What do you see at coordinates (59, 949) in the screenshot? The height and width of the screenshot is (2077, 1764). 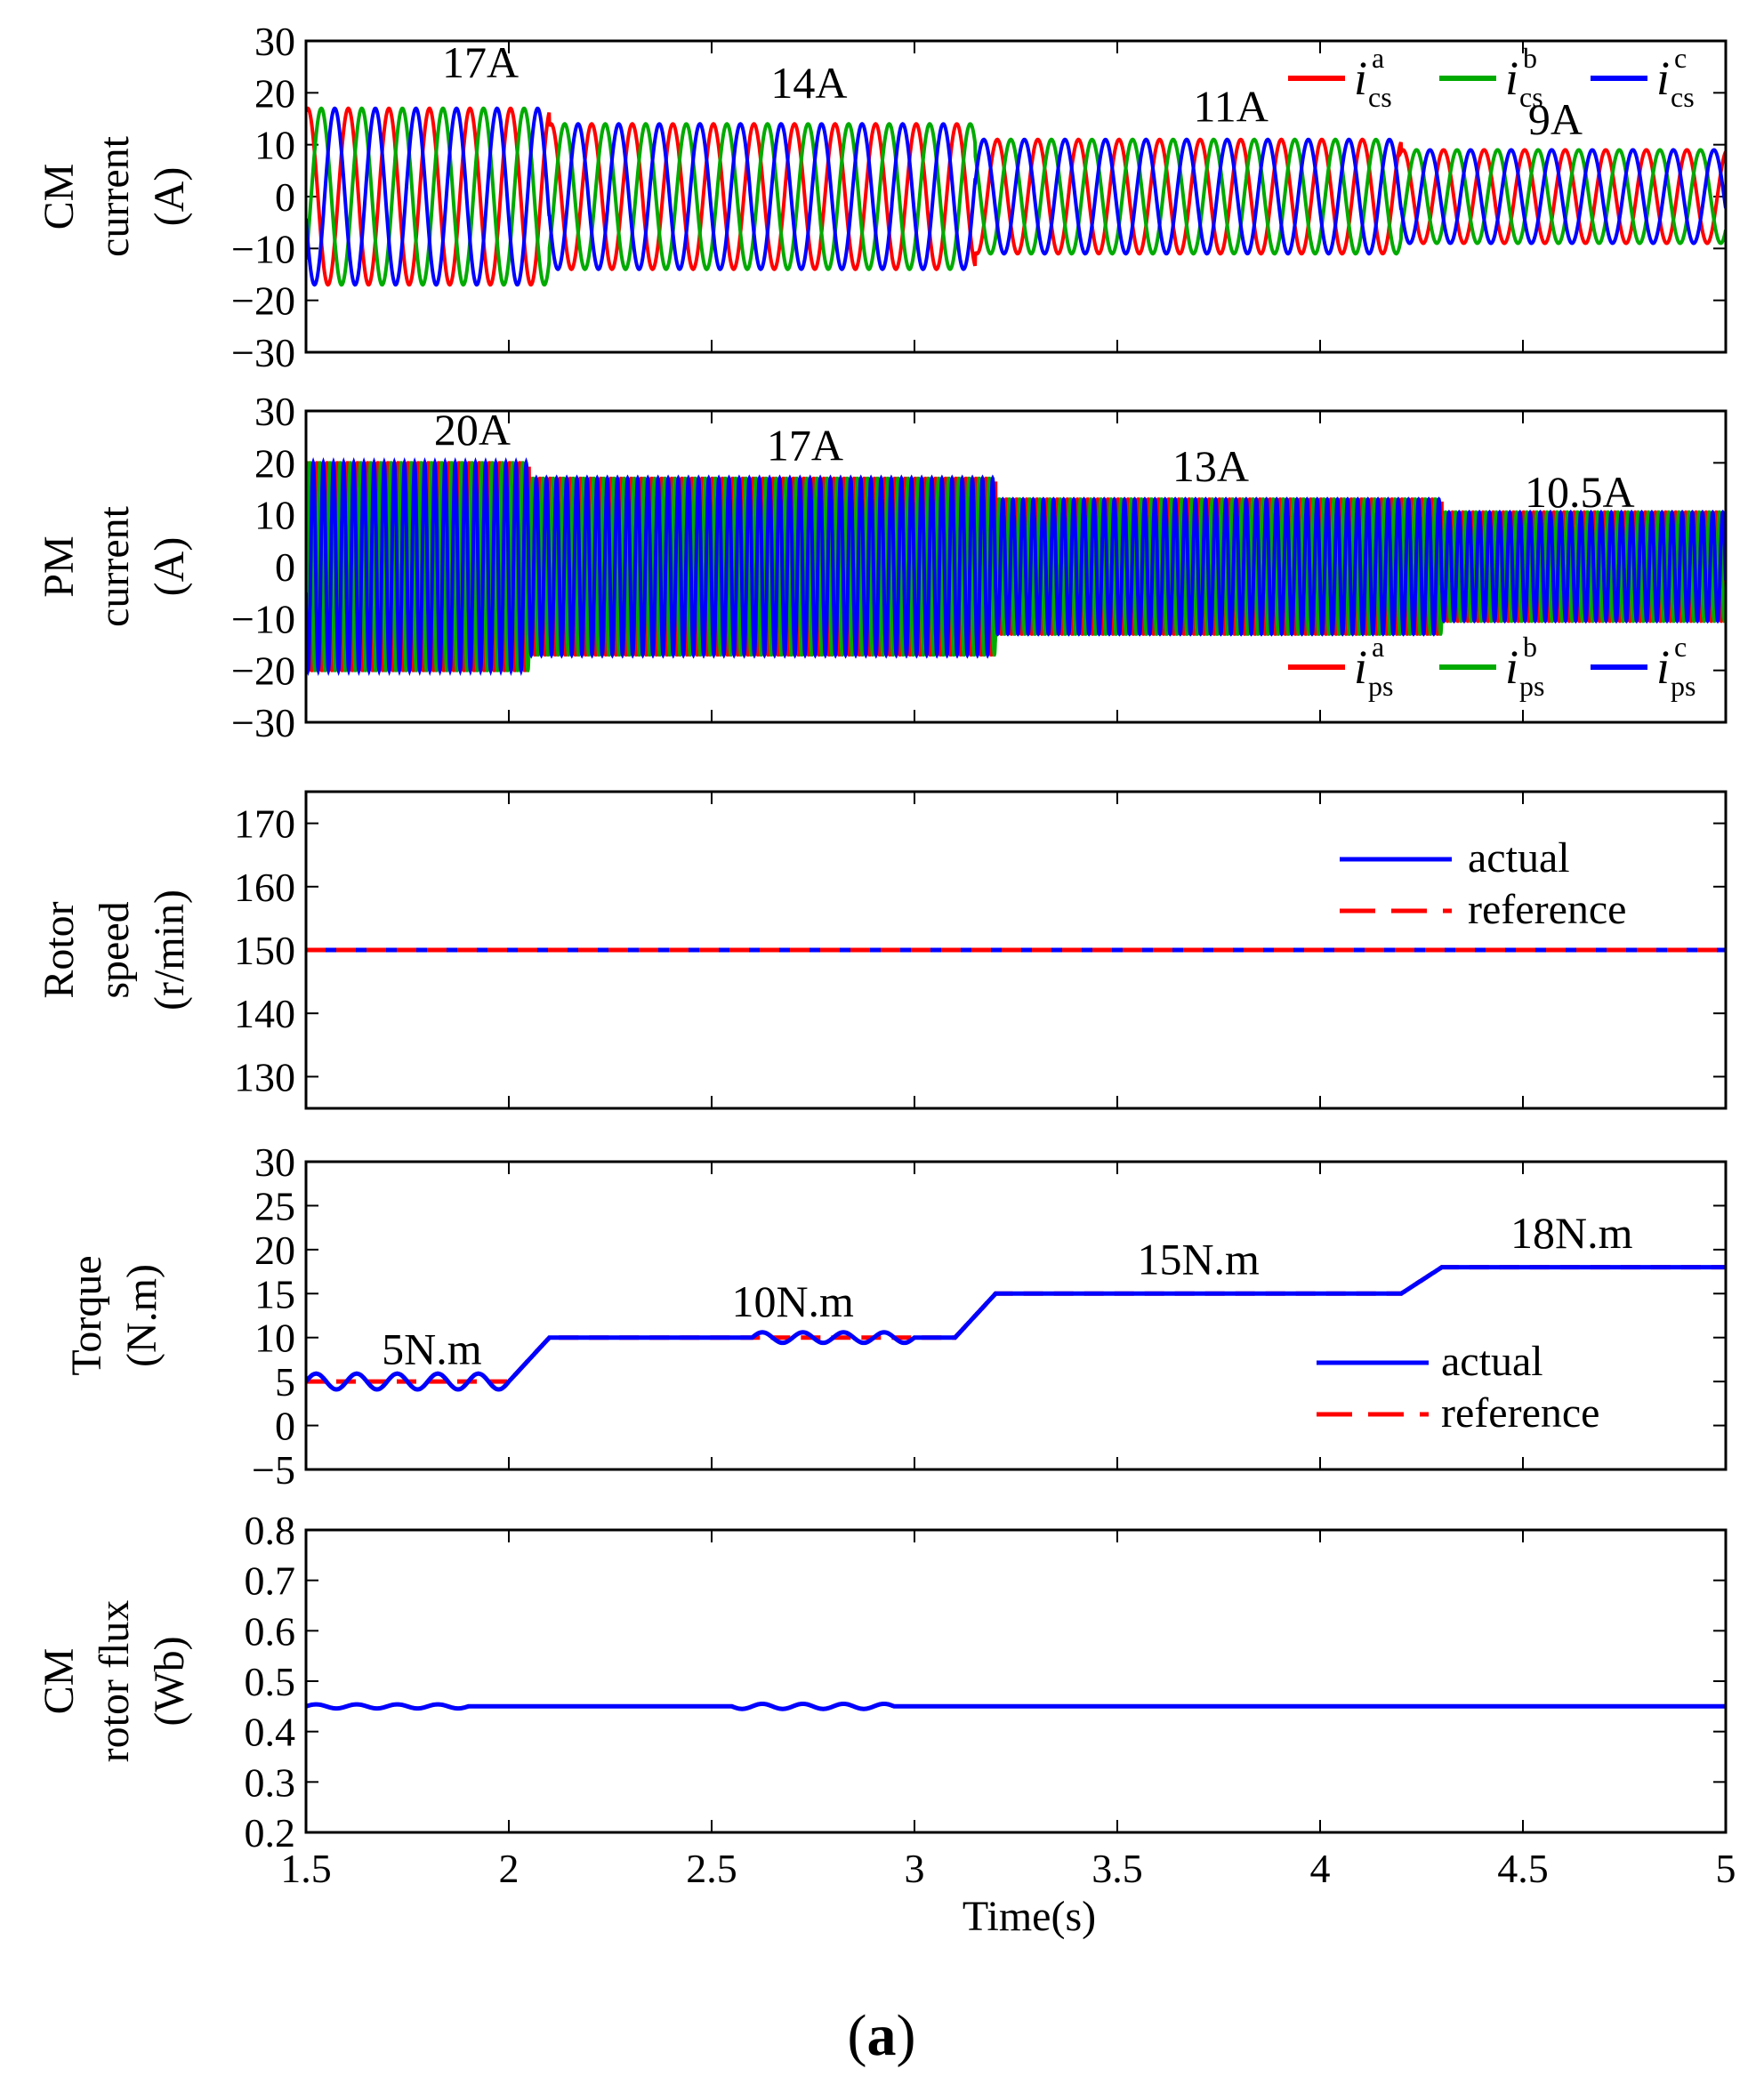 I see `y-axis-label-line: Rotor` at bounding box center [59, 949].